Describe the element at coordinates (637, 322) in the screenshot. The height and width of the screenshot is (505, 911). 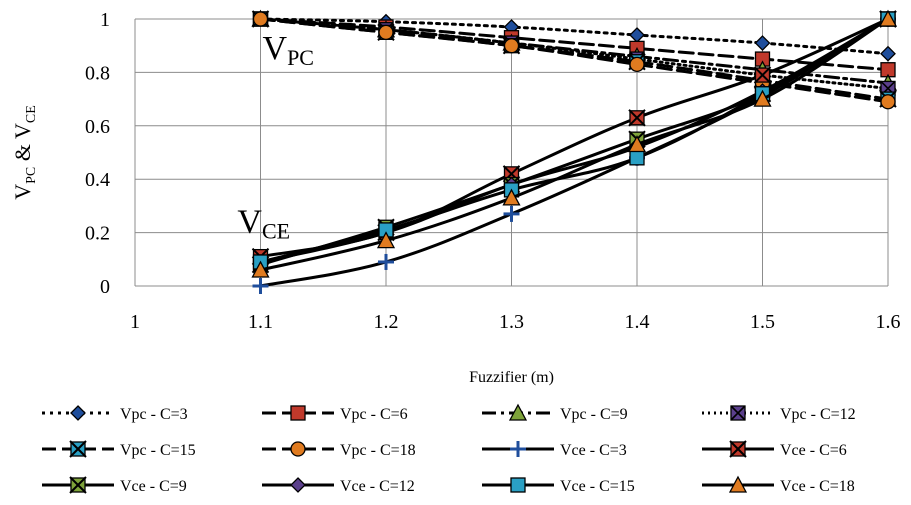
I see `x-tick-label: 1.4` at that location.